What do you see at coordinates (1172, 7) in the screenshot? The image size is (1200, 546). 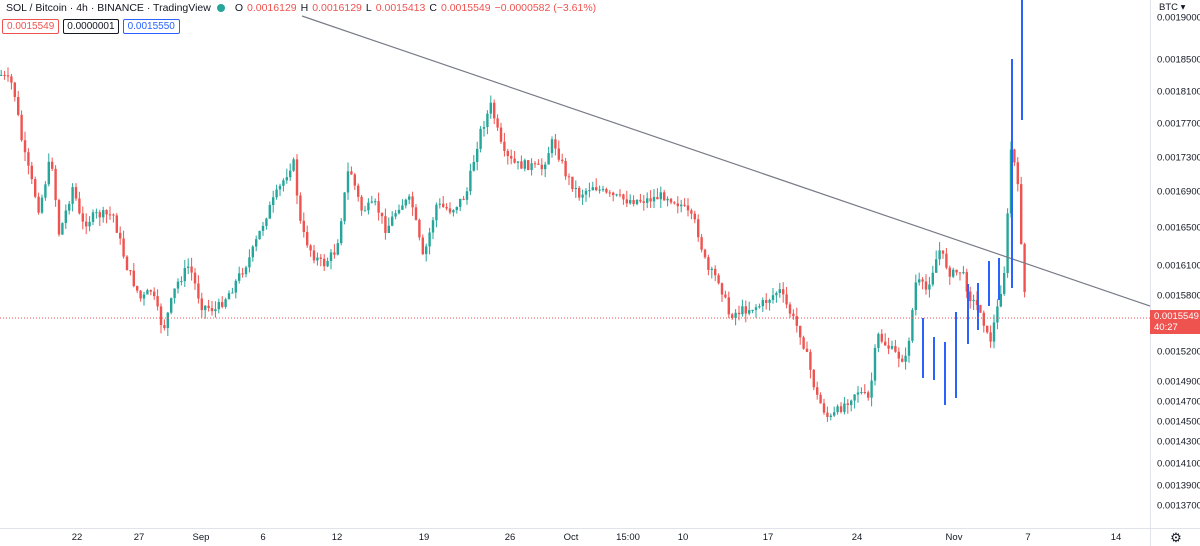 I see `currency-dropdown: BTC ▾` at bounding box center [1172, 7].